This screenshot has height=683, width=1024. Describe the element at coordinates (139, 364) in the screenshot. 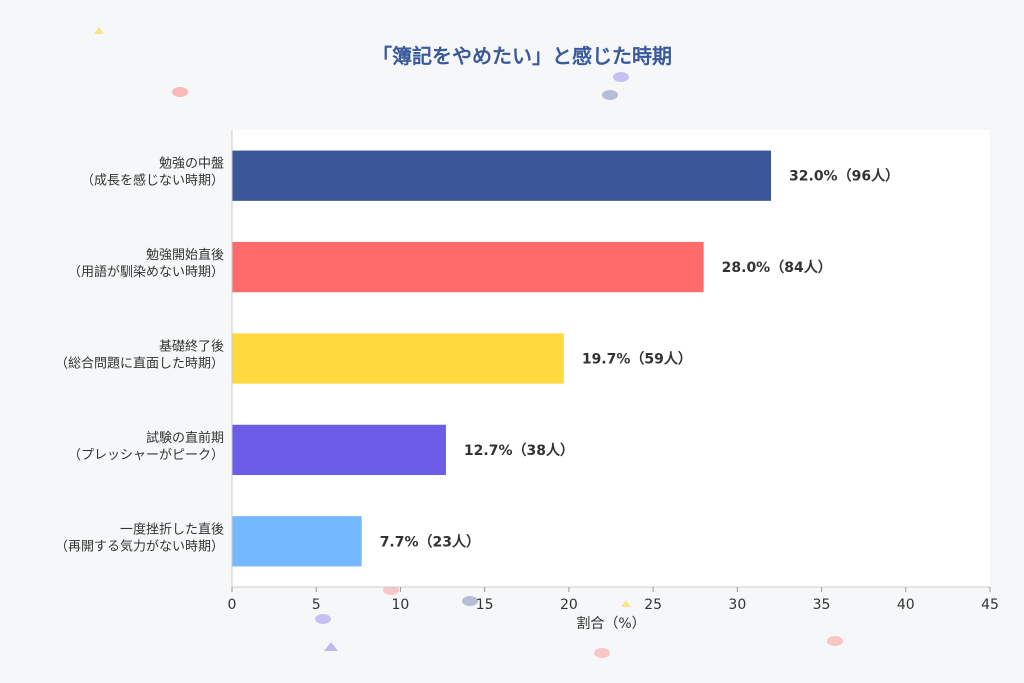

I see `category-label: （総合問題に直面した時期）` at that location.